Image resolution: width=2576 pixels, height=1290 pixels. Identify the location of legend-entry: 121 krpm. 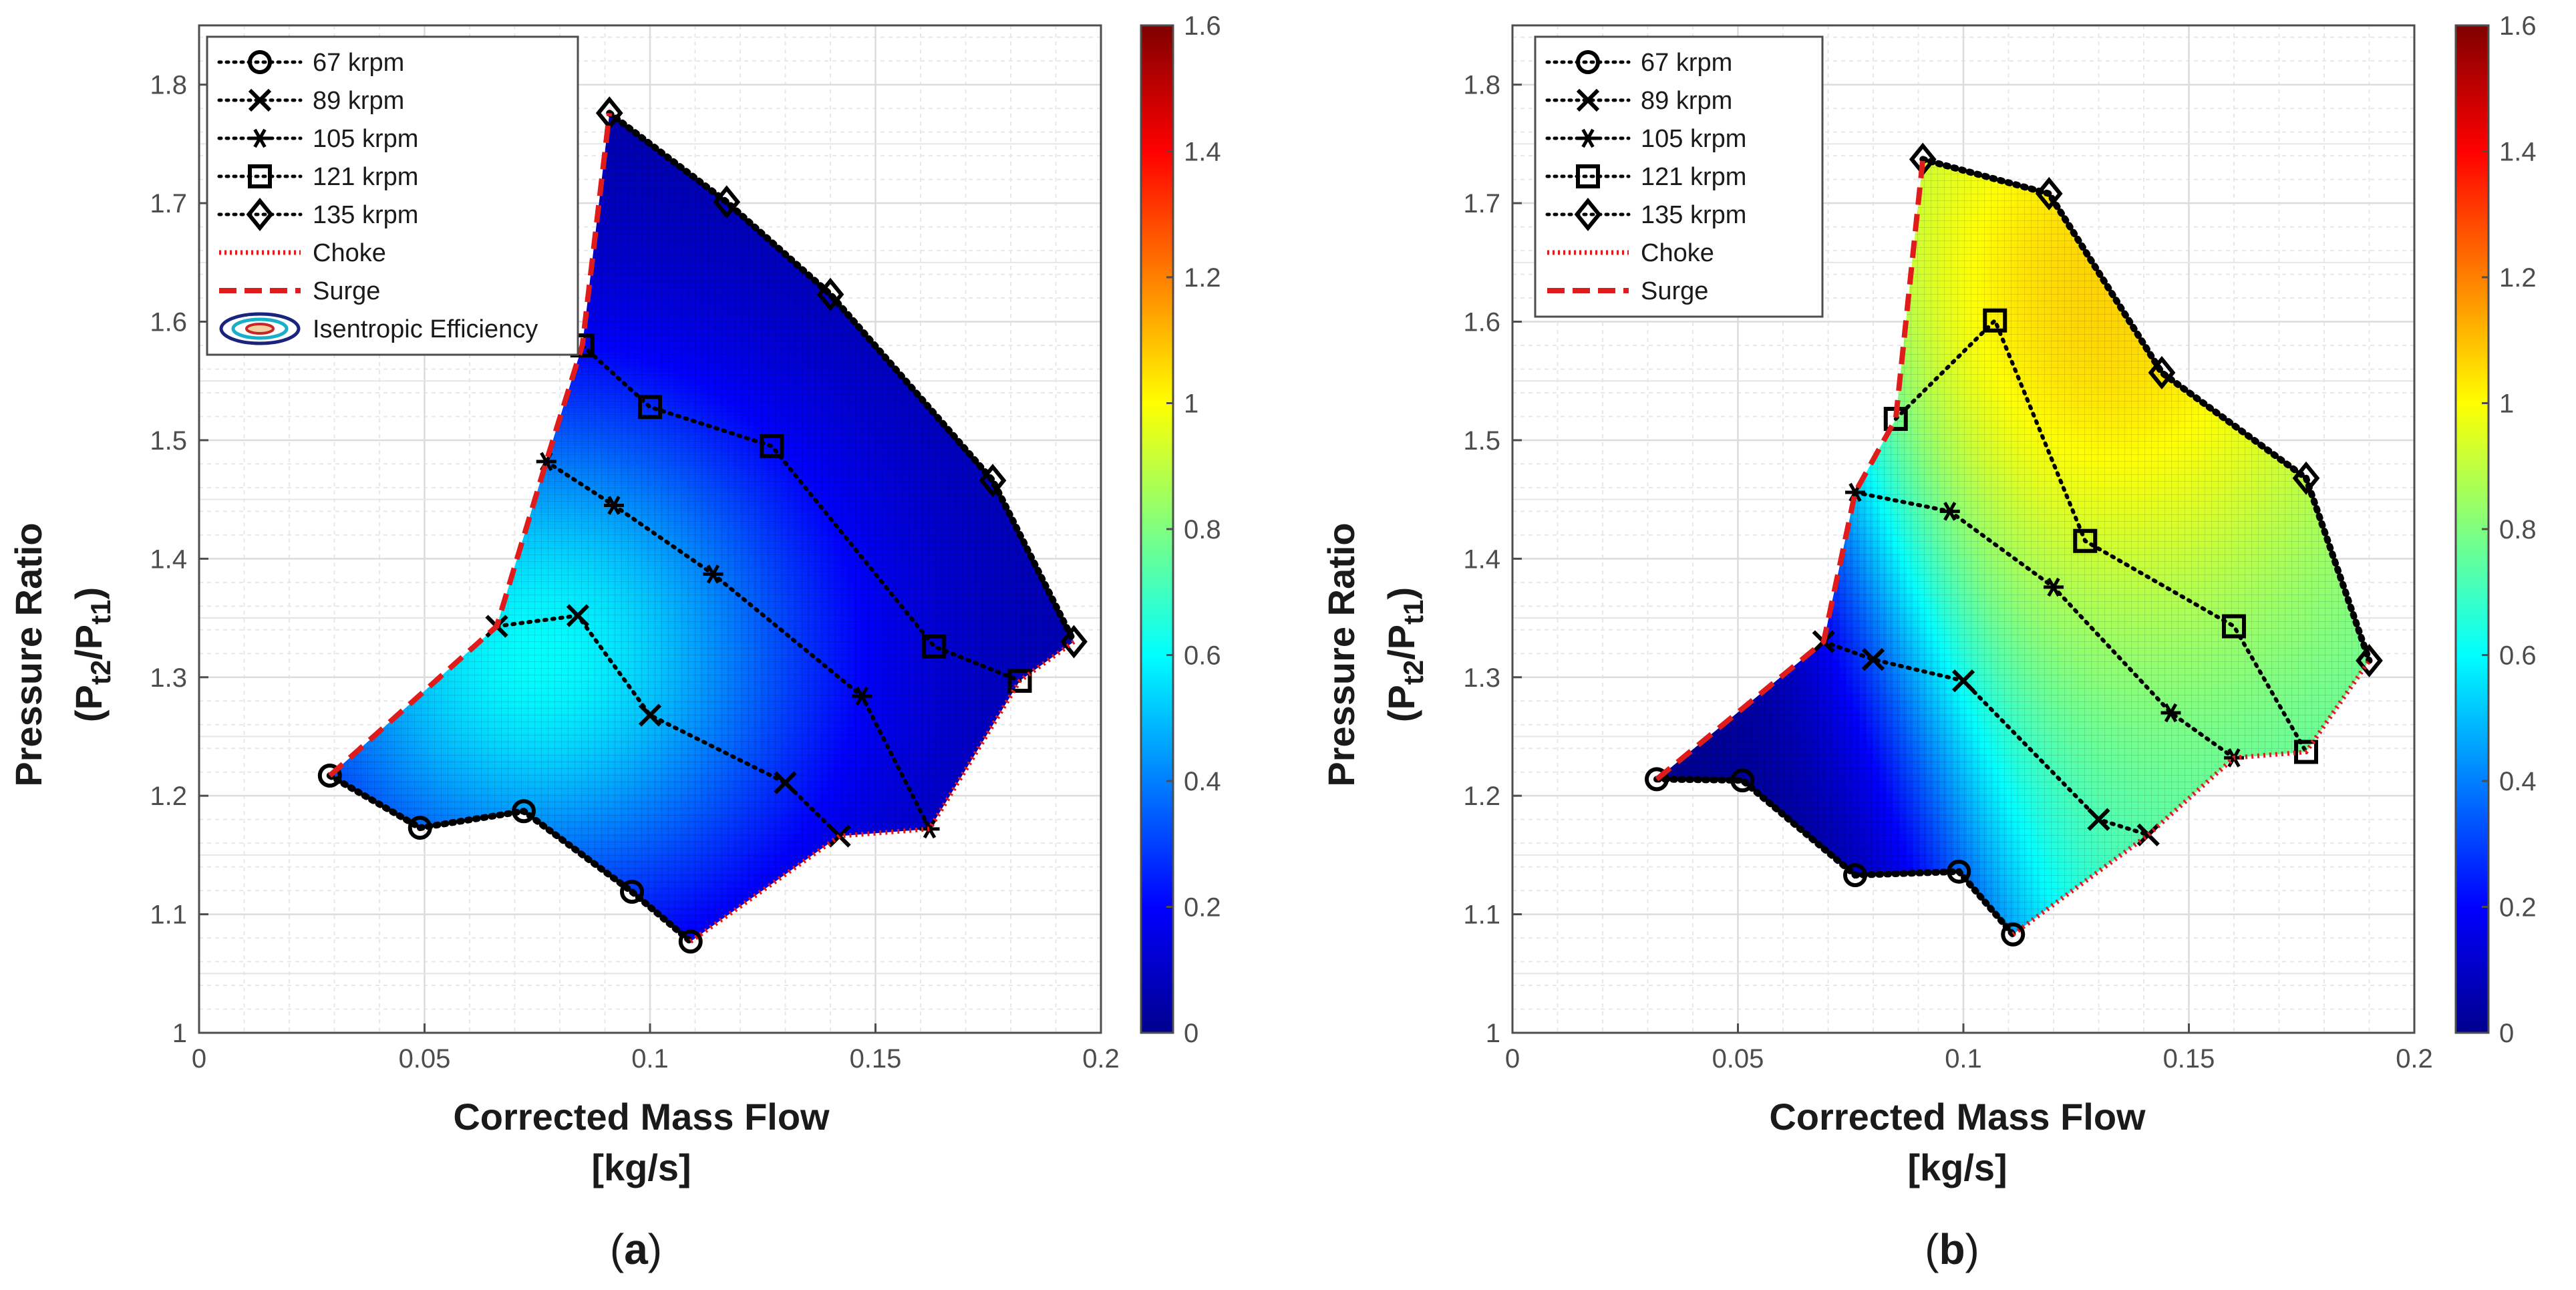
(1645, 177).